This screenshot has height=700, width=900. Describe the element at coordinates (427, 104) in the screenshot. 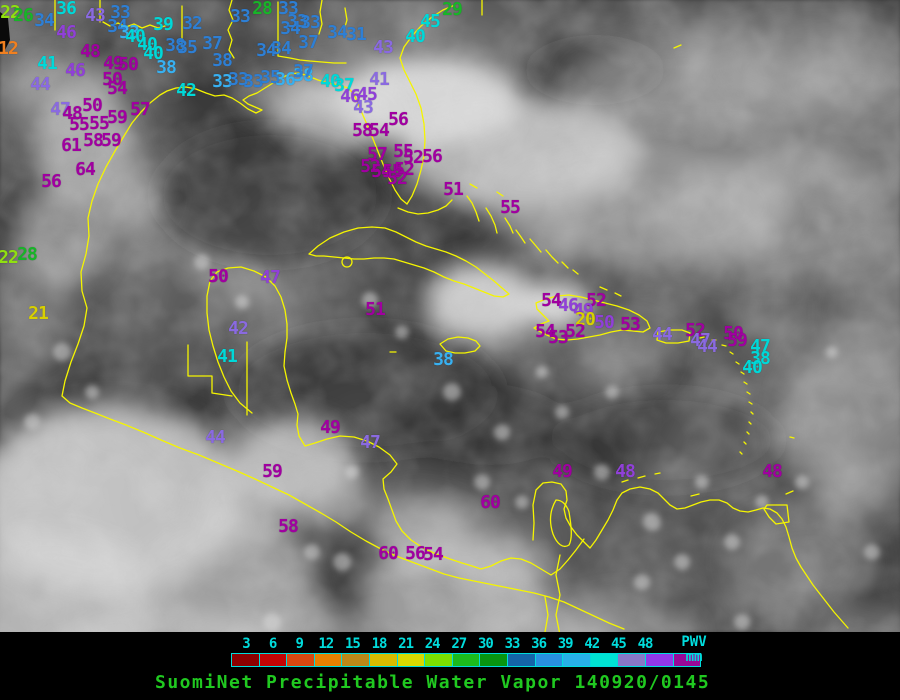

I see `coast-us-atlantic` at that location.